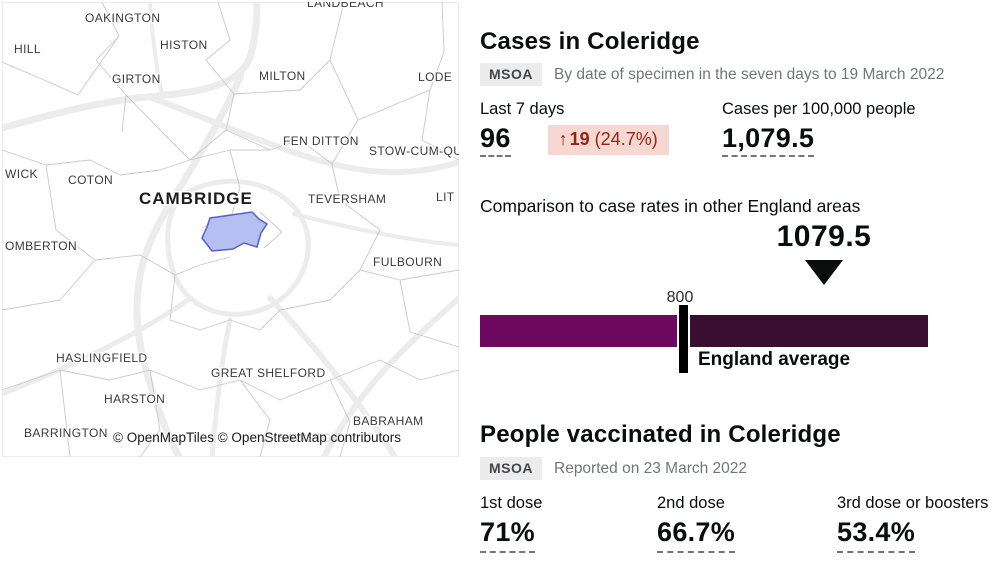 This screenshot has height=574, width=1006. What do you see at coordinates (134, 399) in the screenshot?
I see `map-label: HARSTON` at bounding box center [134, 399].